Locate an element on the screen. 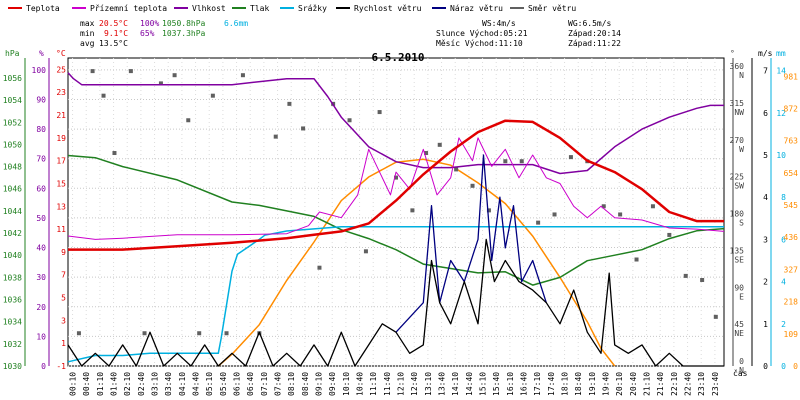 The height and width of the screenshot is (400, 800). tick-hpa: 1044 is located at coordinates (12, 211).